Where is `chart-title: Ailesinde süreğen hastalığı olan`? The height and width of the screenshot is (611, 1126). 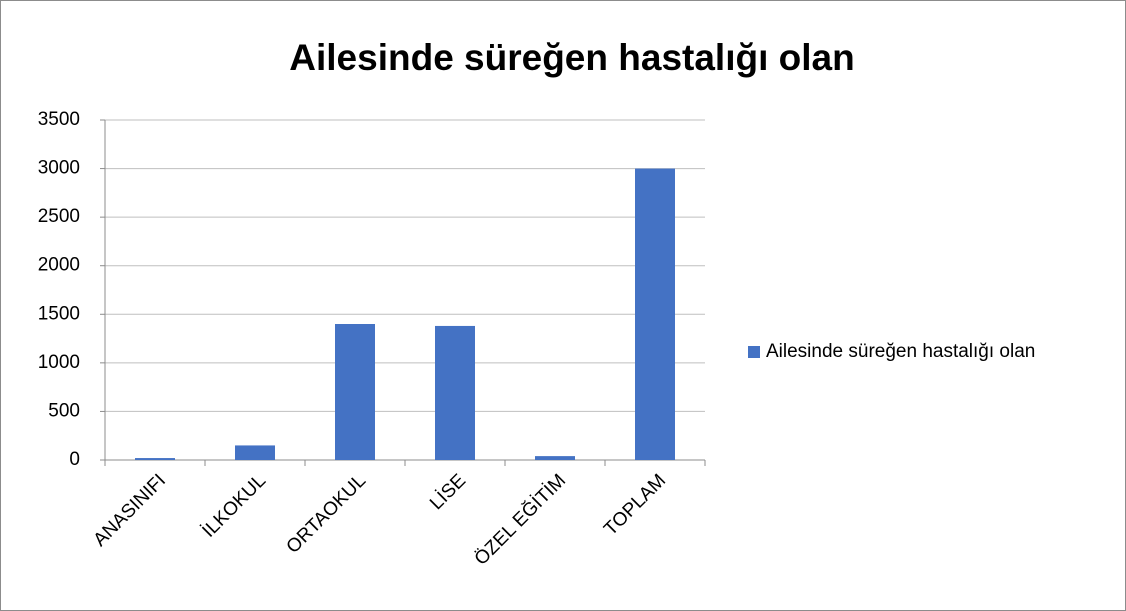
chart-title: Ailesinde süreğen hastalığı olan is located at coordinates (571, 57).